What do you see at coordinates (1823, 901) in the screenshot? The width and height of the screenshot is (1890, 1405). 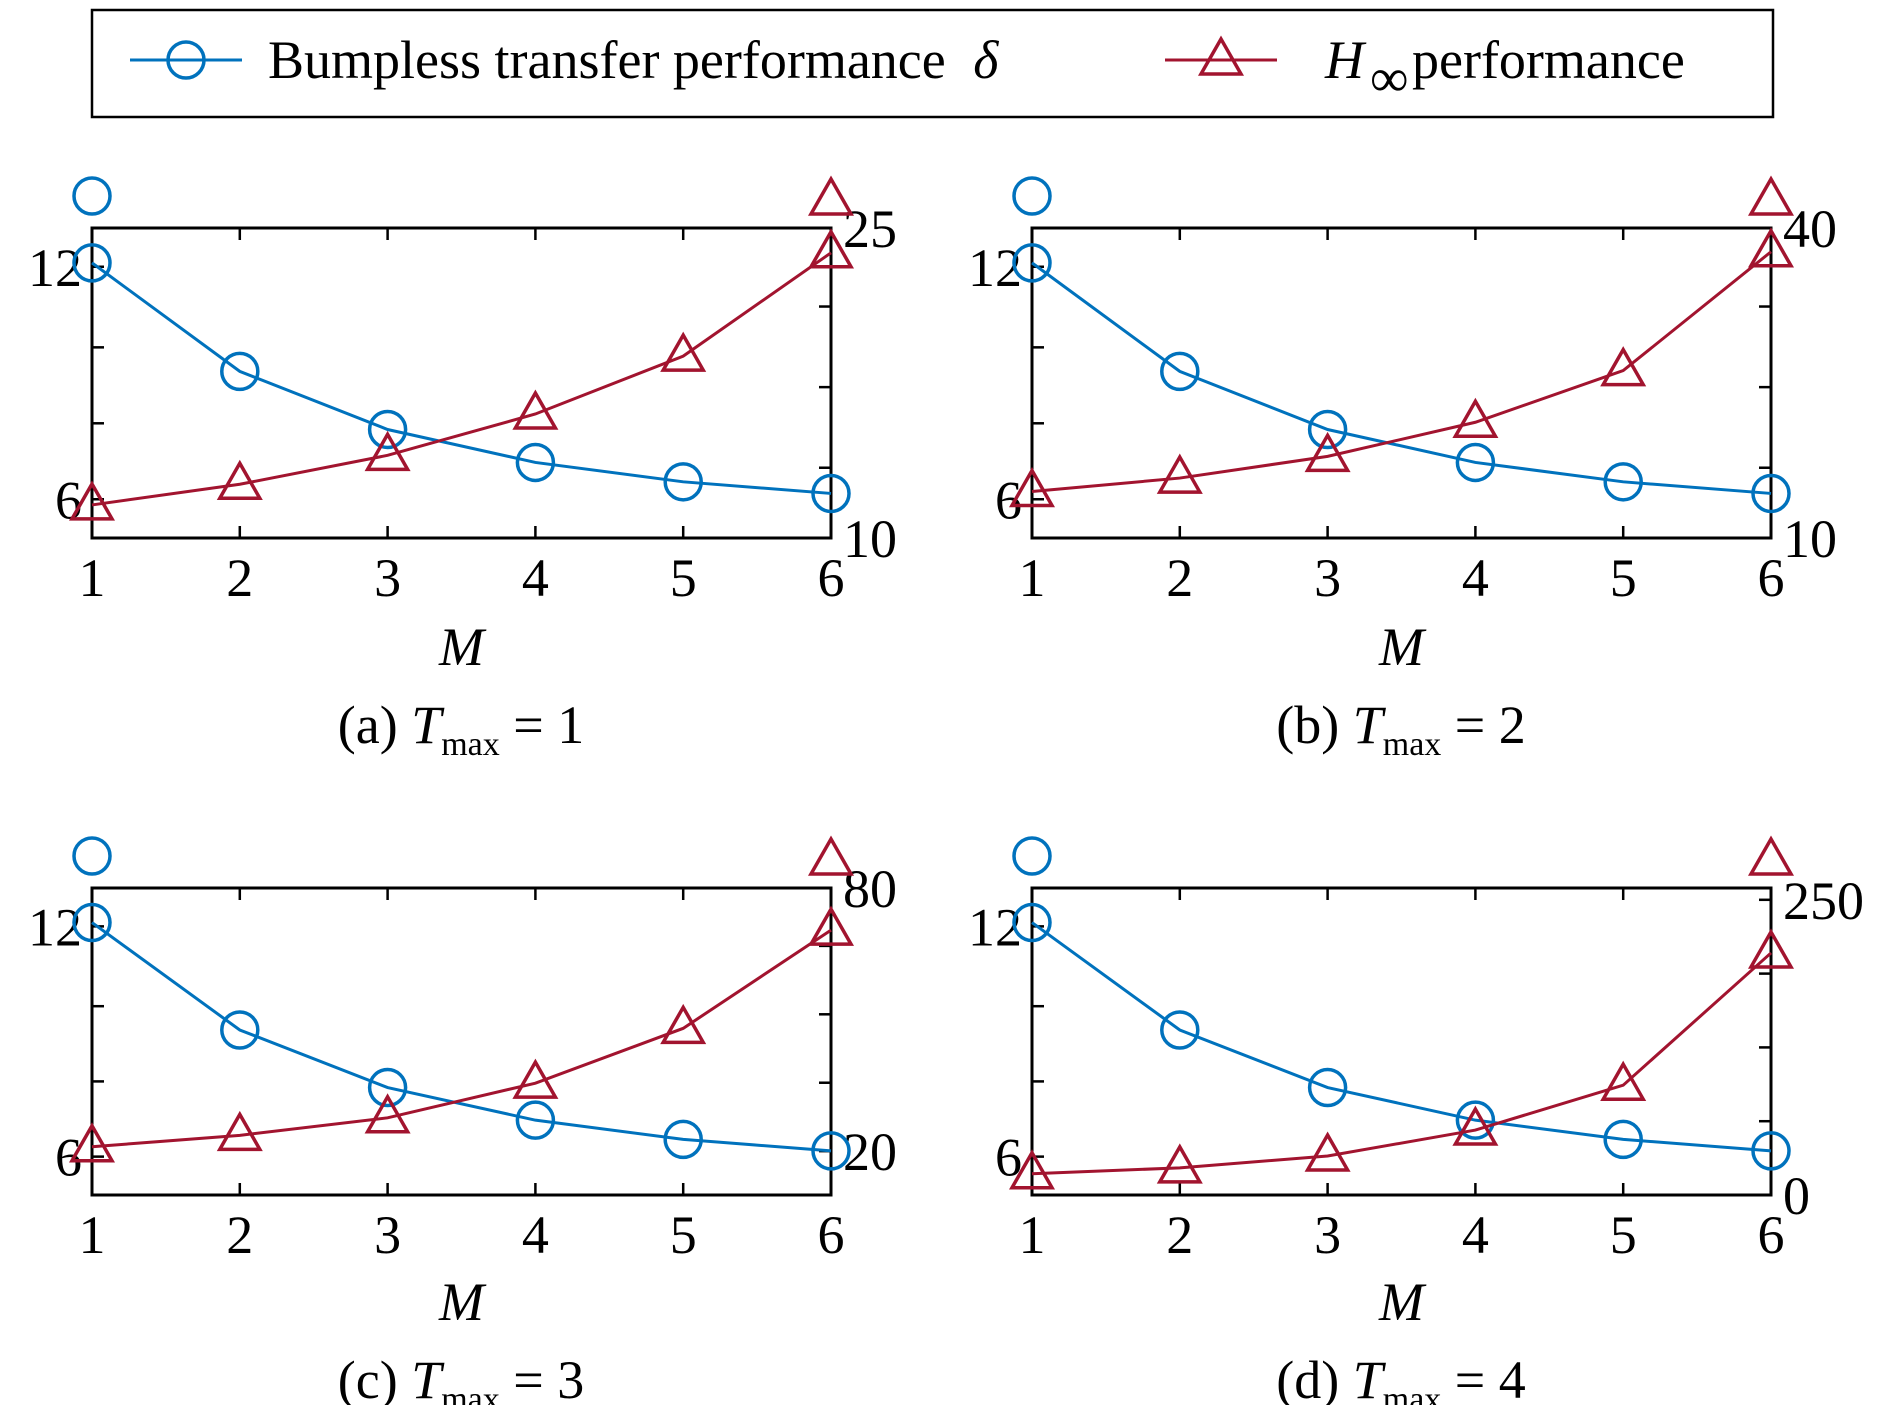 I see `right-y-tick-label: 250` at bounding box center [1823, 901].